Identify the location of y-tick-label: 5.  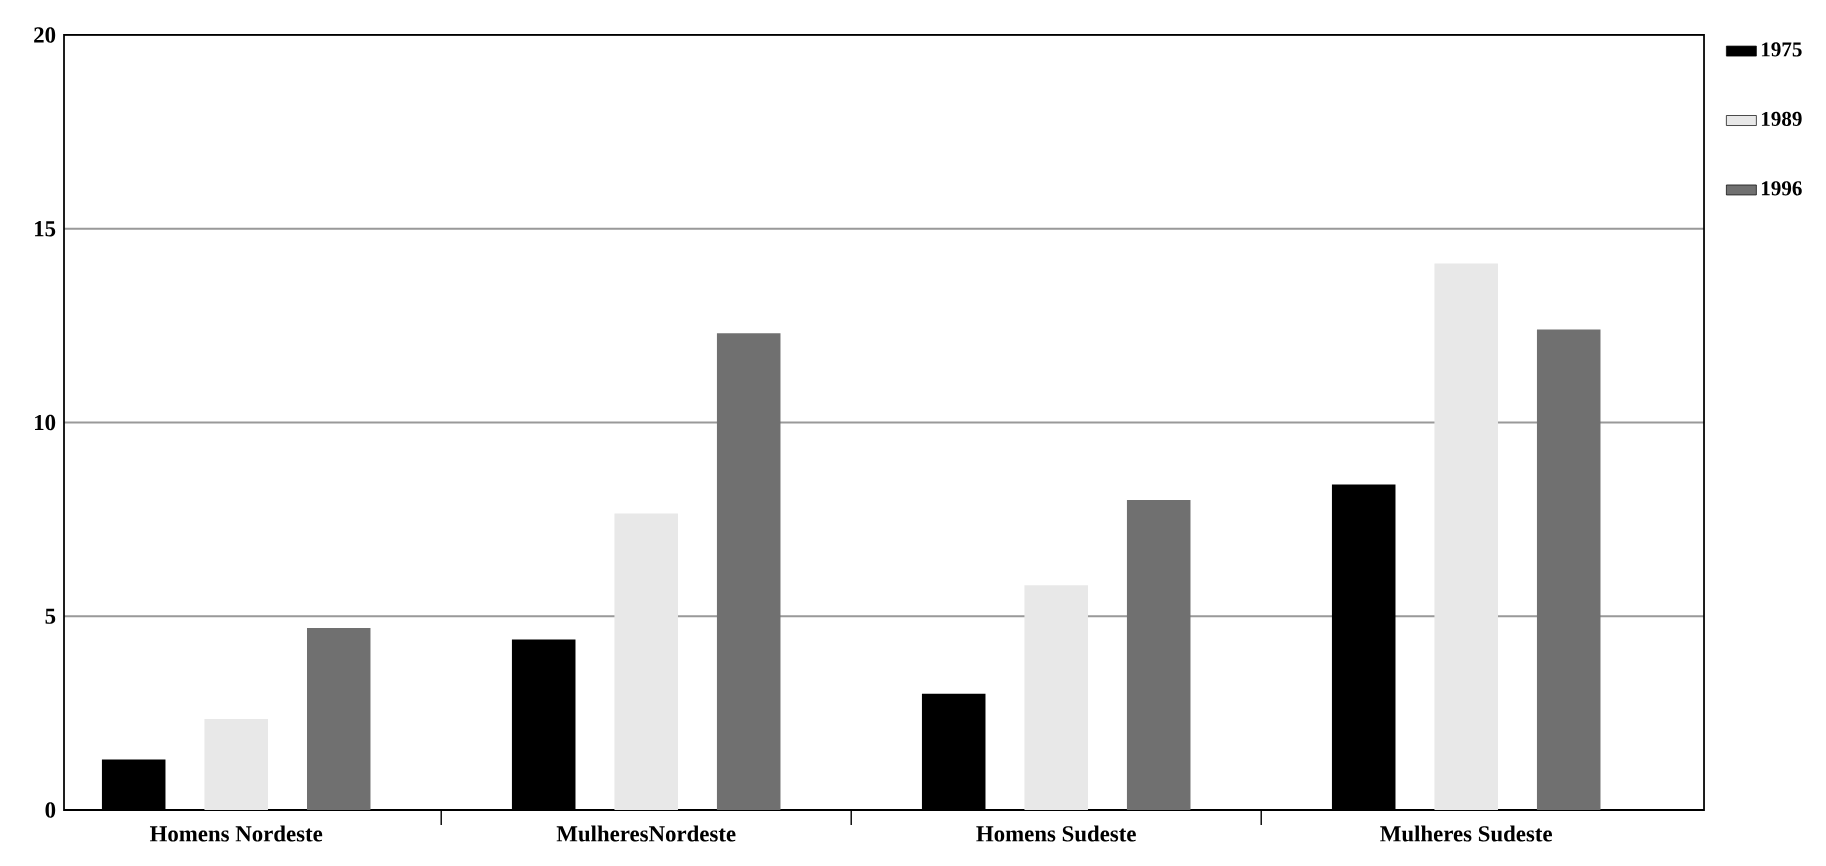
(50, 616).